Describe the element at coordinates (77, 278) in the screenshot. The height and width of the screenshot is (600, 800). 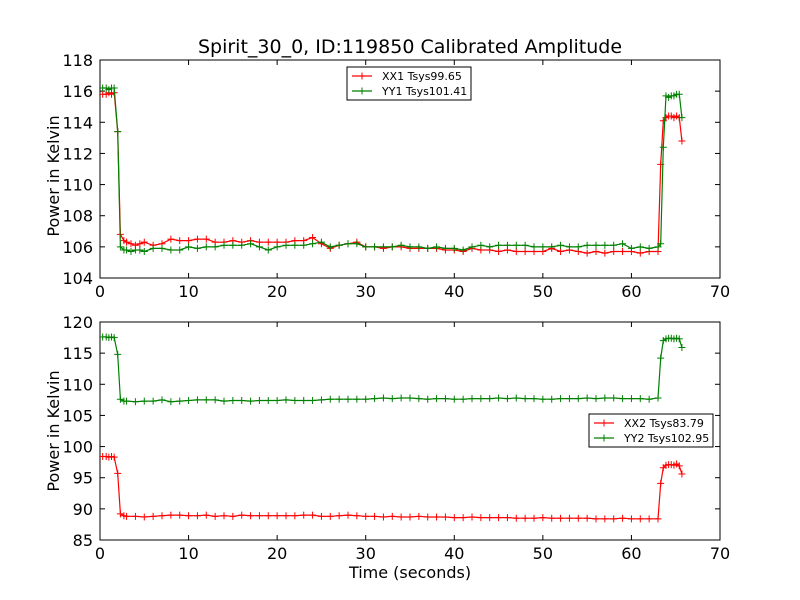
I see `top-y-tick-label: 104` at that location.